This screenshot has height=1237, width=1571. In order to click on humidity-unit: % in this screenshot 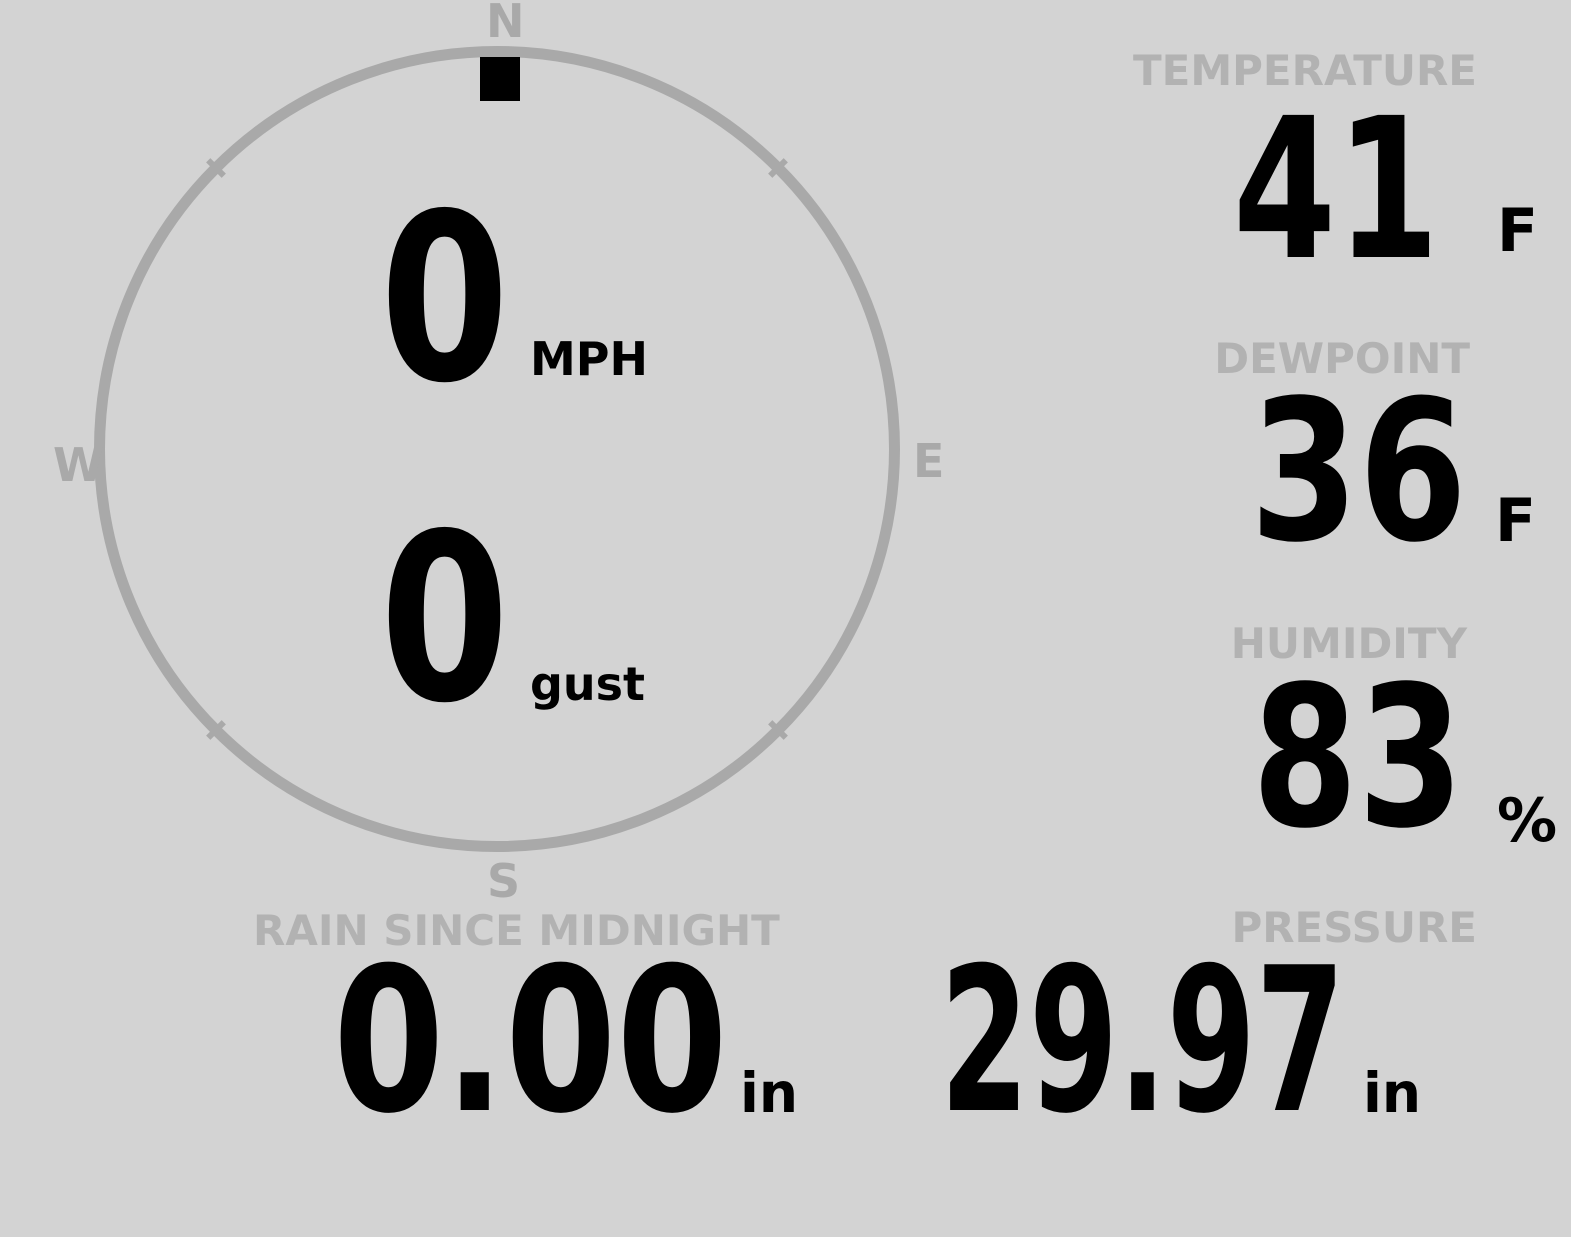, I will do `click(1527, 821)`.